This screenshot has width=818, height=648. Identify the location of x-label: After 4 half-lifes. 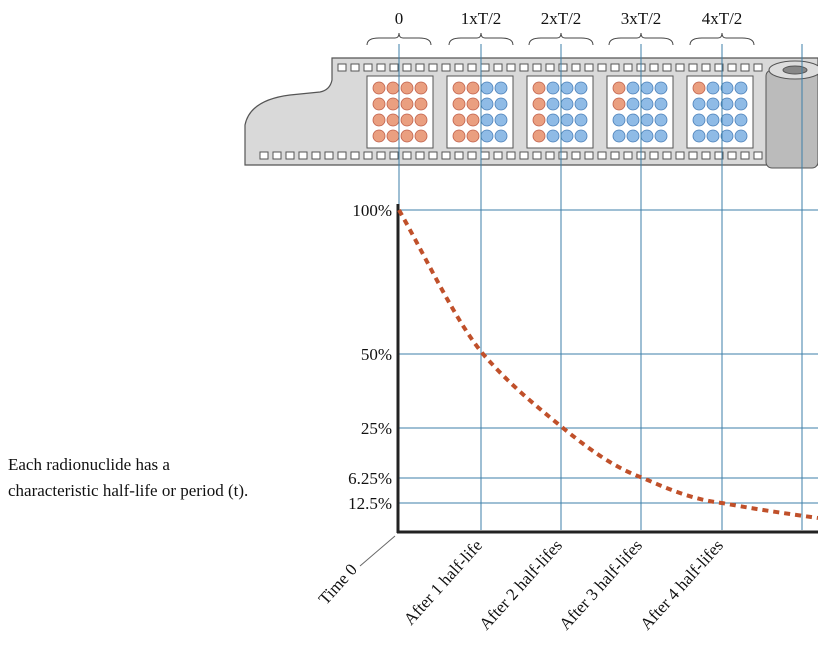
(681, 585).